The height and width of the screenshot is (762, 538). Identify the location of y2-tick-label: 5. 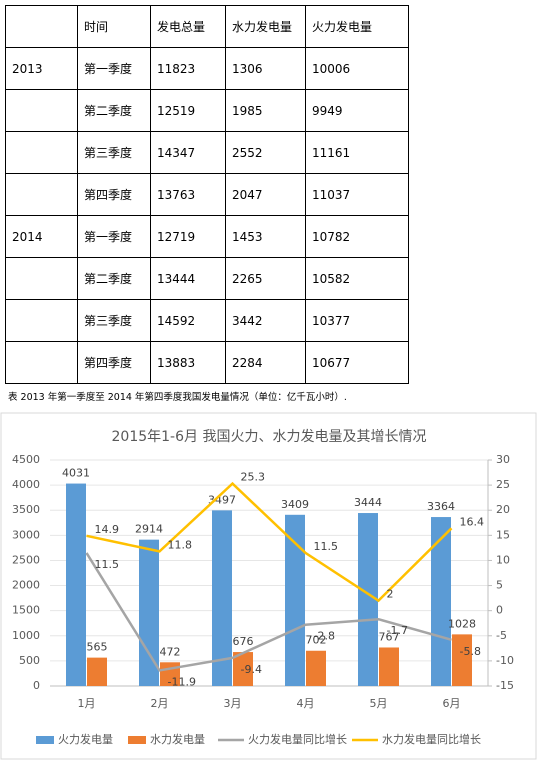
(499, 585).